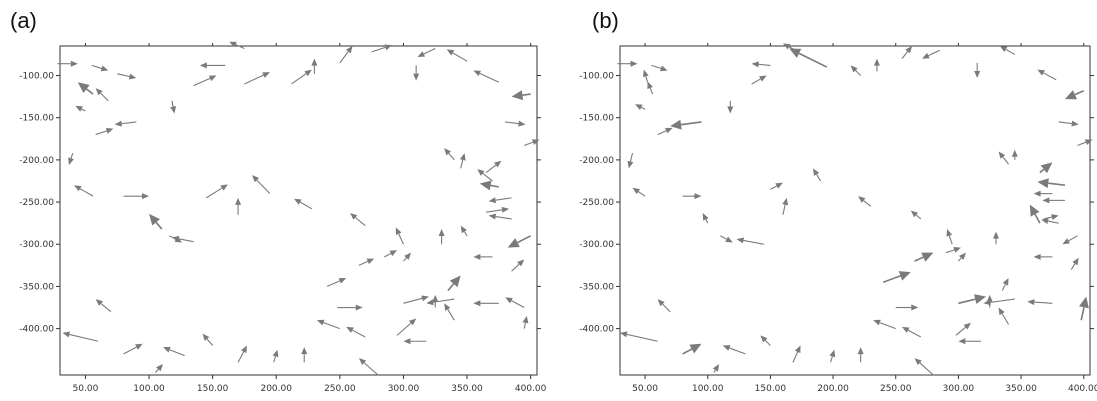  Describe the element at coordinates (36, 330) in the screenshot. I see `y-tick-label: -400.00` at that location.